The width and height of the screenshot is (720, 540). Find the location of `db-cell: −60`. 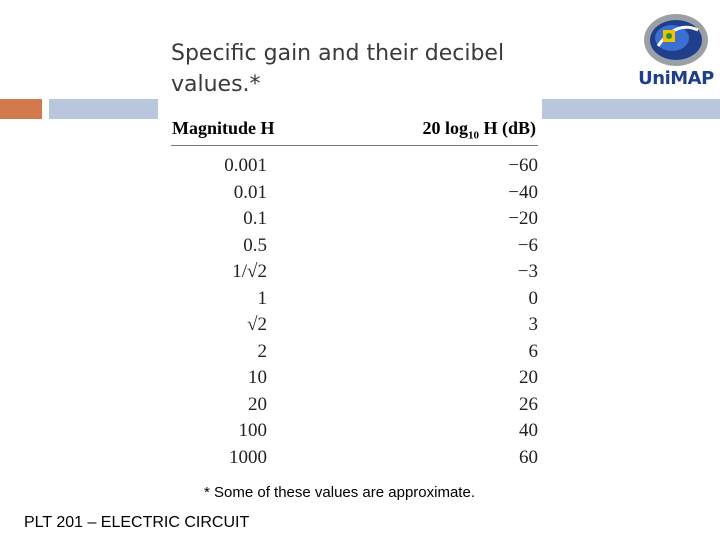

db-cell: −60 is located at coordinates (523, 165).